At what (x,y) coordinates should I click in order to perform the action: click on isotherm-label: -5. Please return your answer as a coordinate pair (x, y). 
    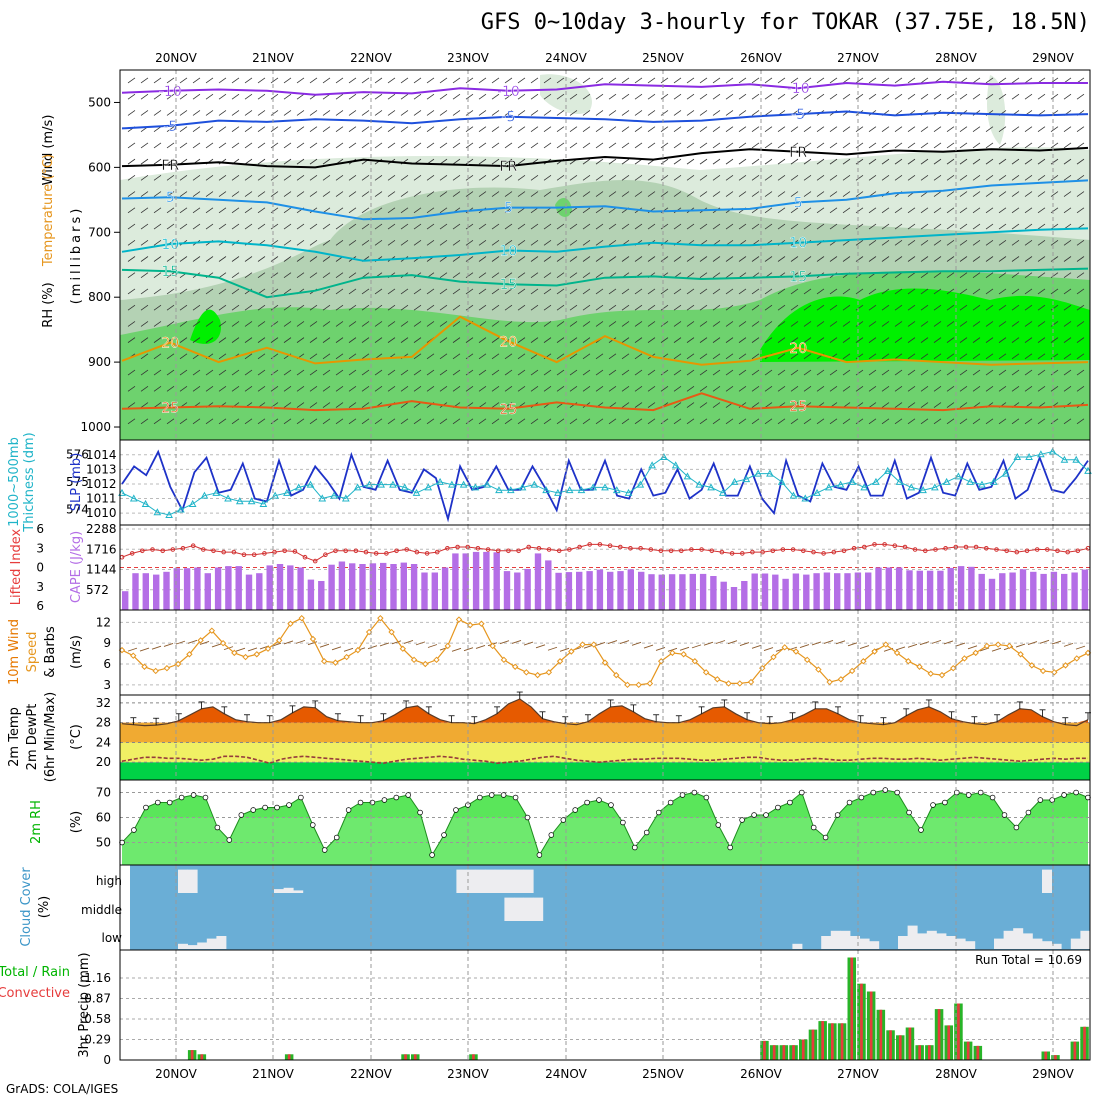
    Looking at the image, I should click on (170, 127).